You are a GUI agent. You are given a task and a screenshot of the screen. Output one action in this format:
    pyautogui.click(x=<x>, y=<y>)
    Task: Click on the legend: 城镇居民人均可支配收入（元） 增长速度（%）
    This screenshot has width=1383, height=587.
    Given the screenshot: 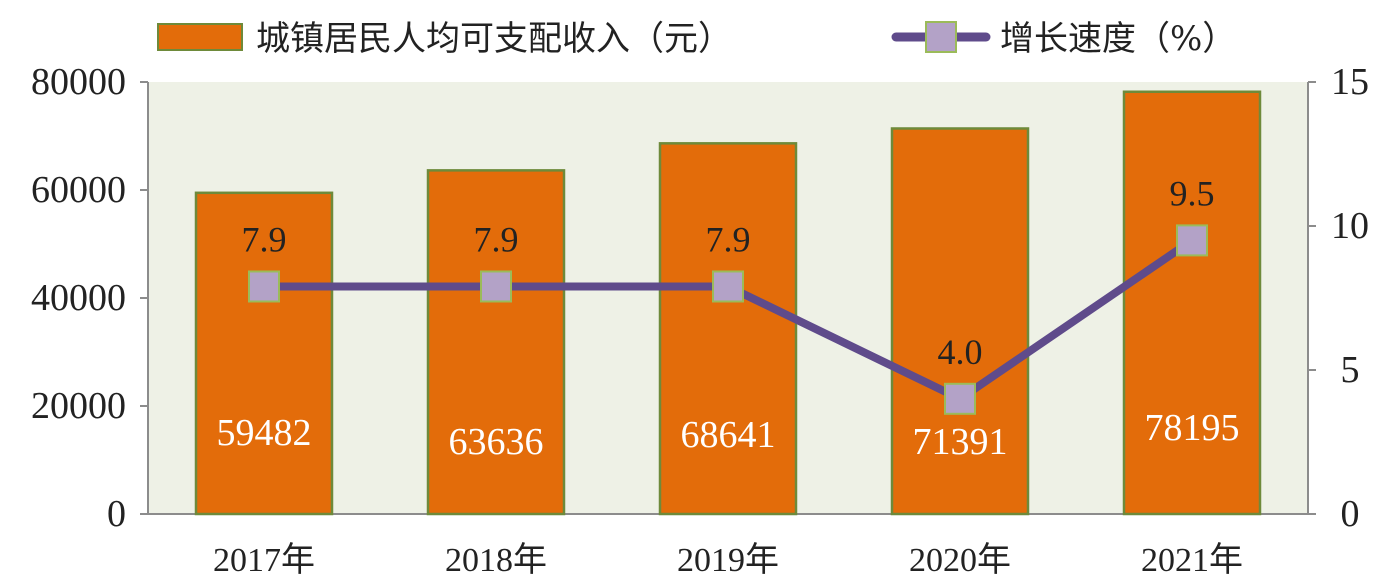 What is the action you would take?
    pyautogui.click(x=696, y=39)
    